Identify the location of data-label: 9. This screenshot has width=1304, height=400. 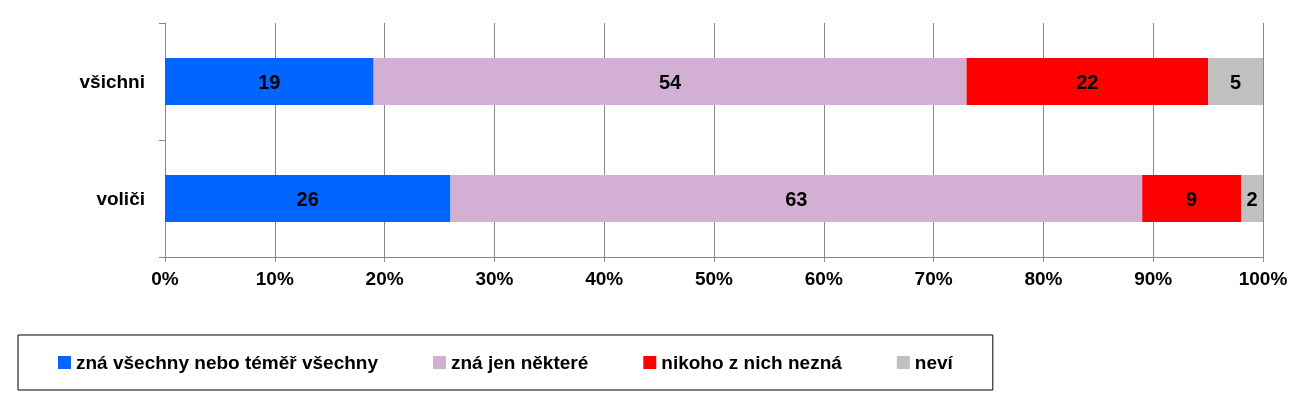
(1192, 198).